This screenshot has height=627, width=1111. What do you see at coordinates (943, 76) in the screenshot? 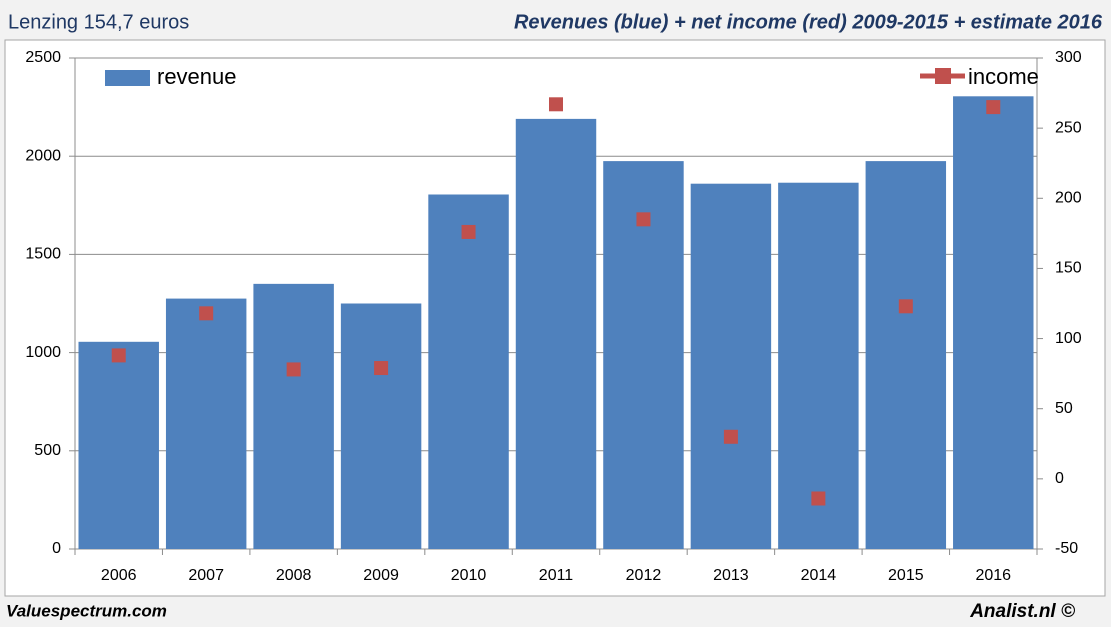
I see `legend-marker` at bounding box center [943, 76].